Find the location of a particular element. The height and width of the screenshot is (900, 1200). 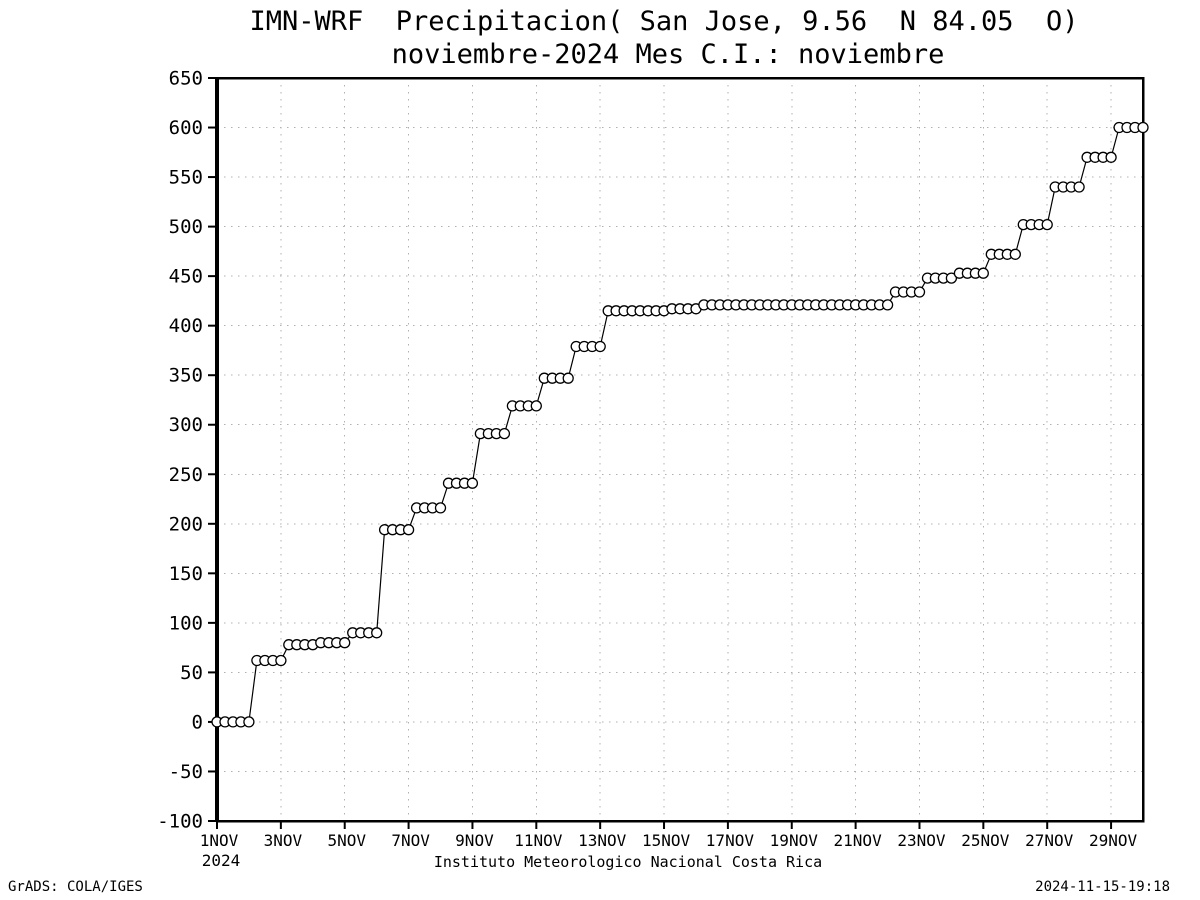

y-tick-label: 600 is located at coordinates (186, 128).